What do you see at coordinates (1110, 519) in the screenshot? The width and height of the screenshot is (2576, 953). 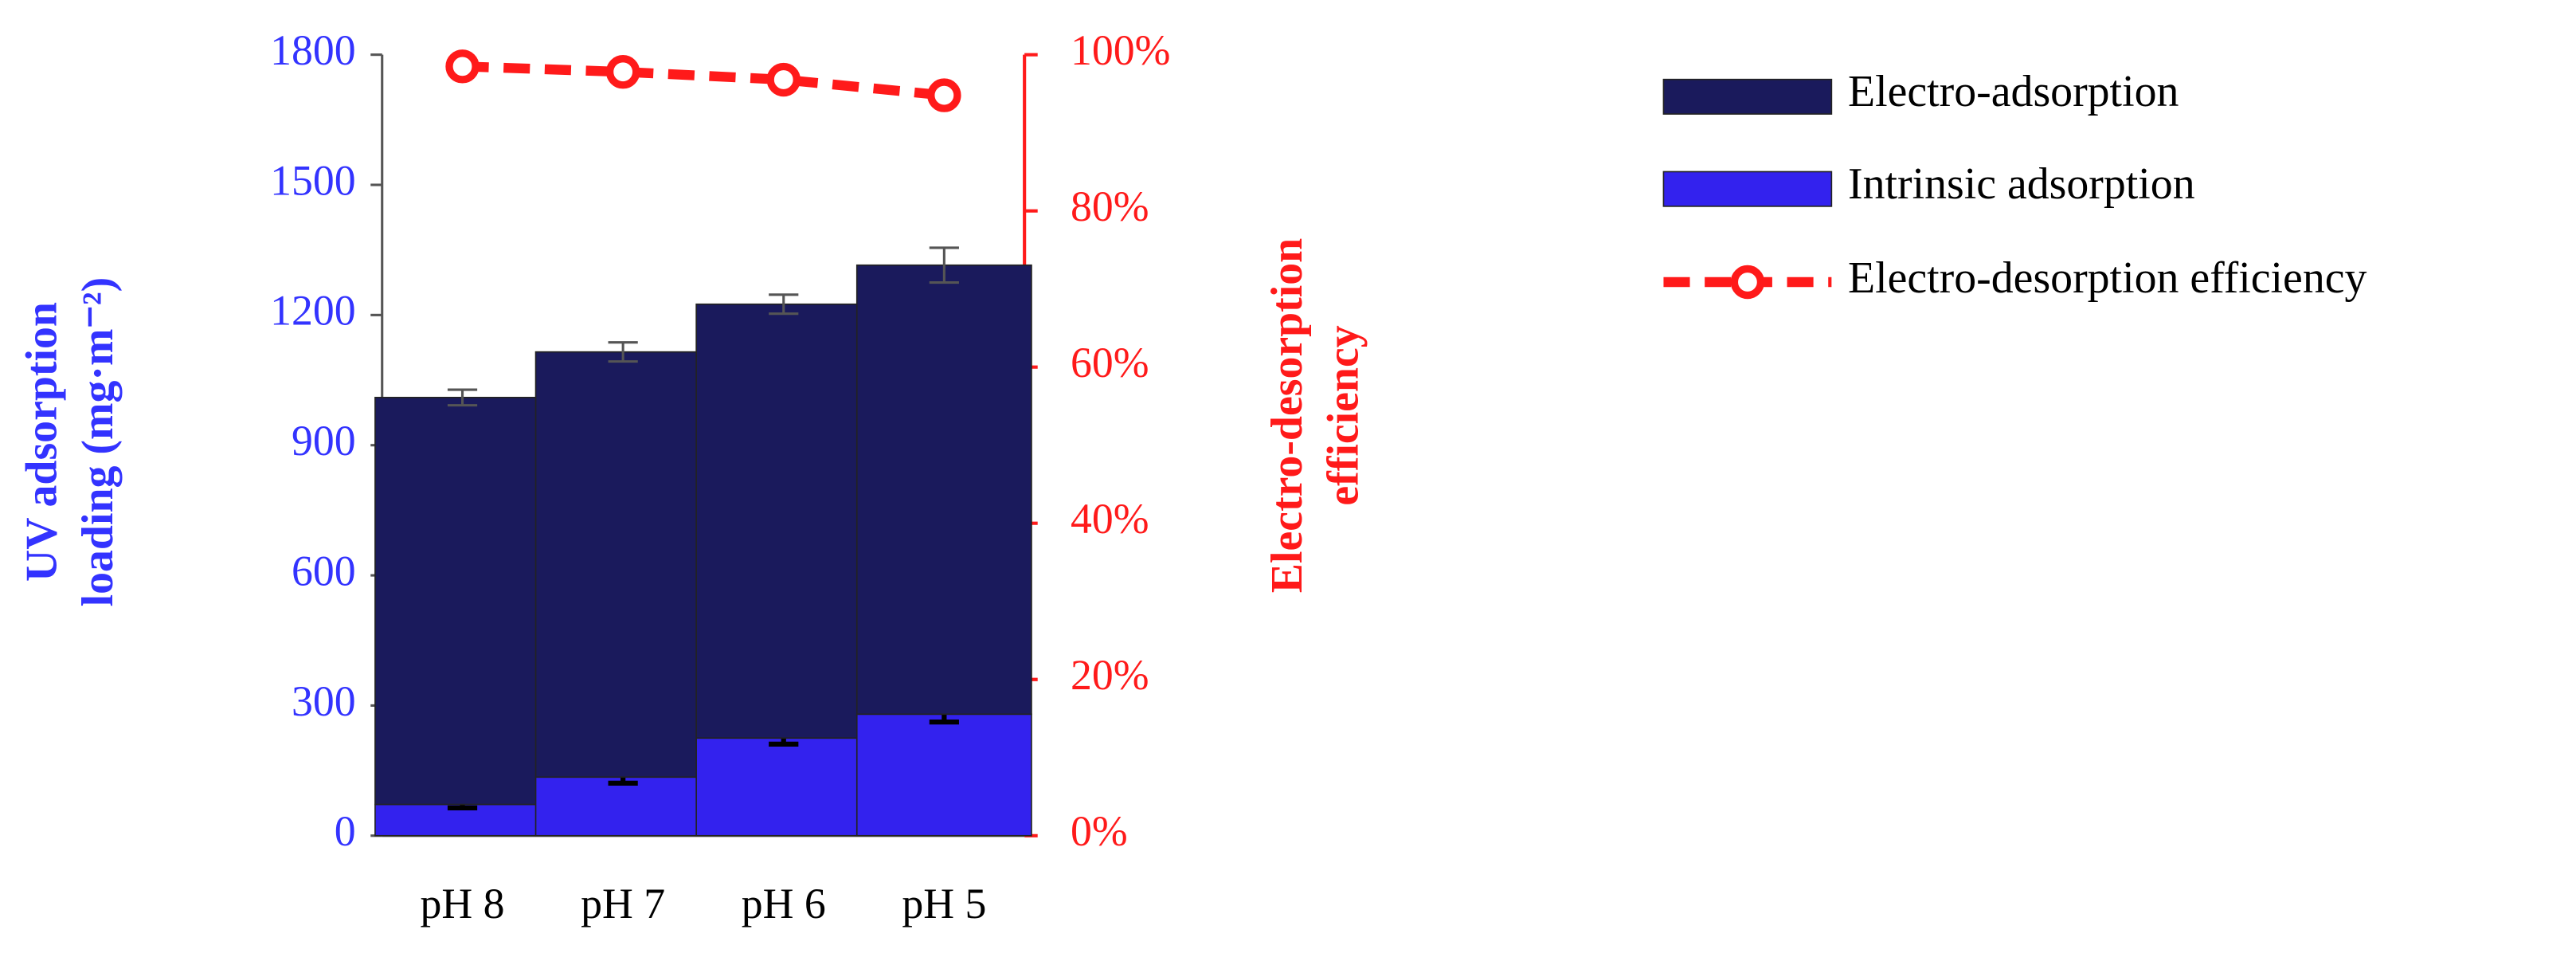 I see `y2-tick-label: 40%` at bounding box center [1110, 519].